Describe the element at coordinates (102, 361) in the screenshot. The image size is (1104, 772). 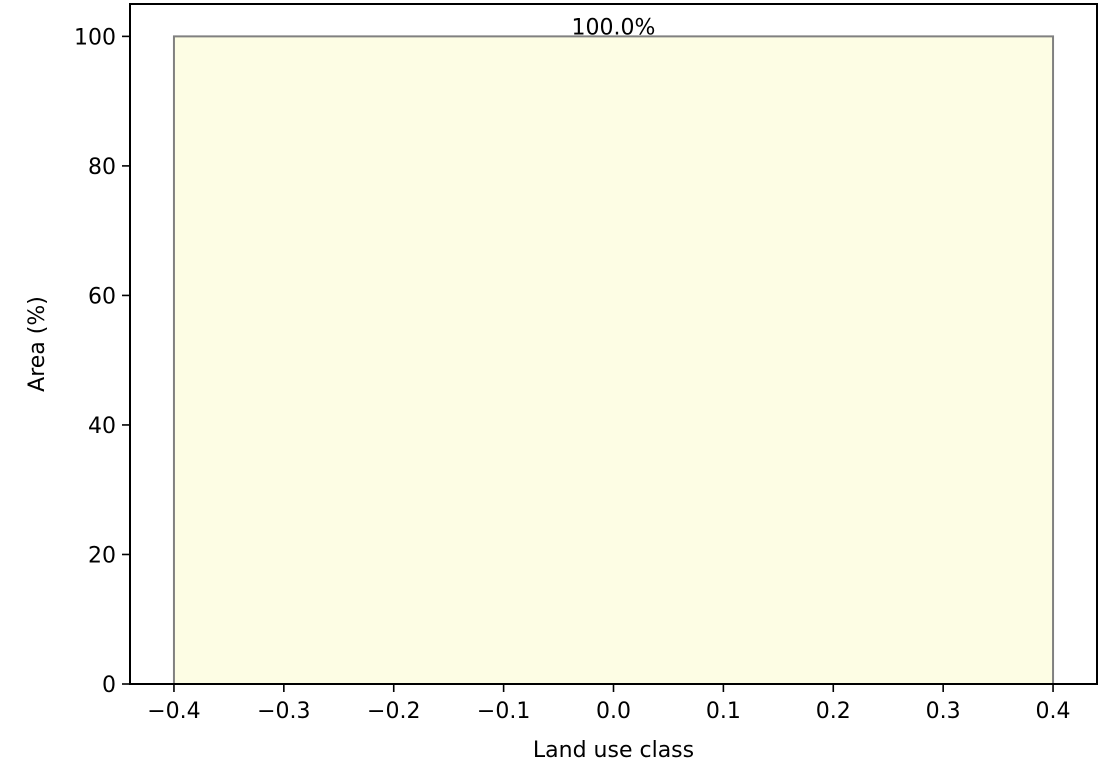
I see `y-axis-ticks: 0 20 40 60 80 100` at that location.